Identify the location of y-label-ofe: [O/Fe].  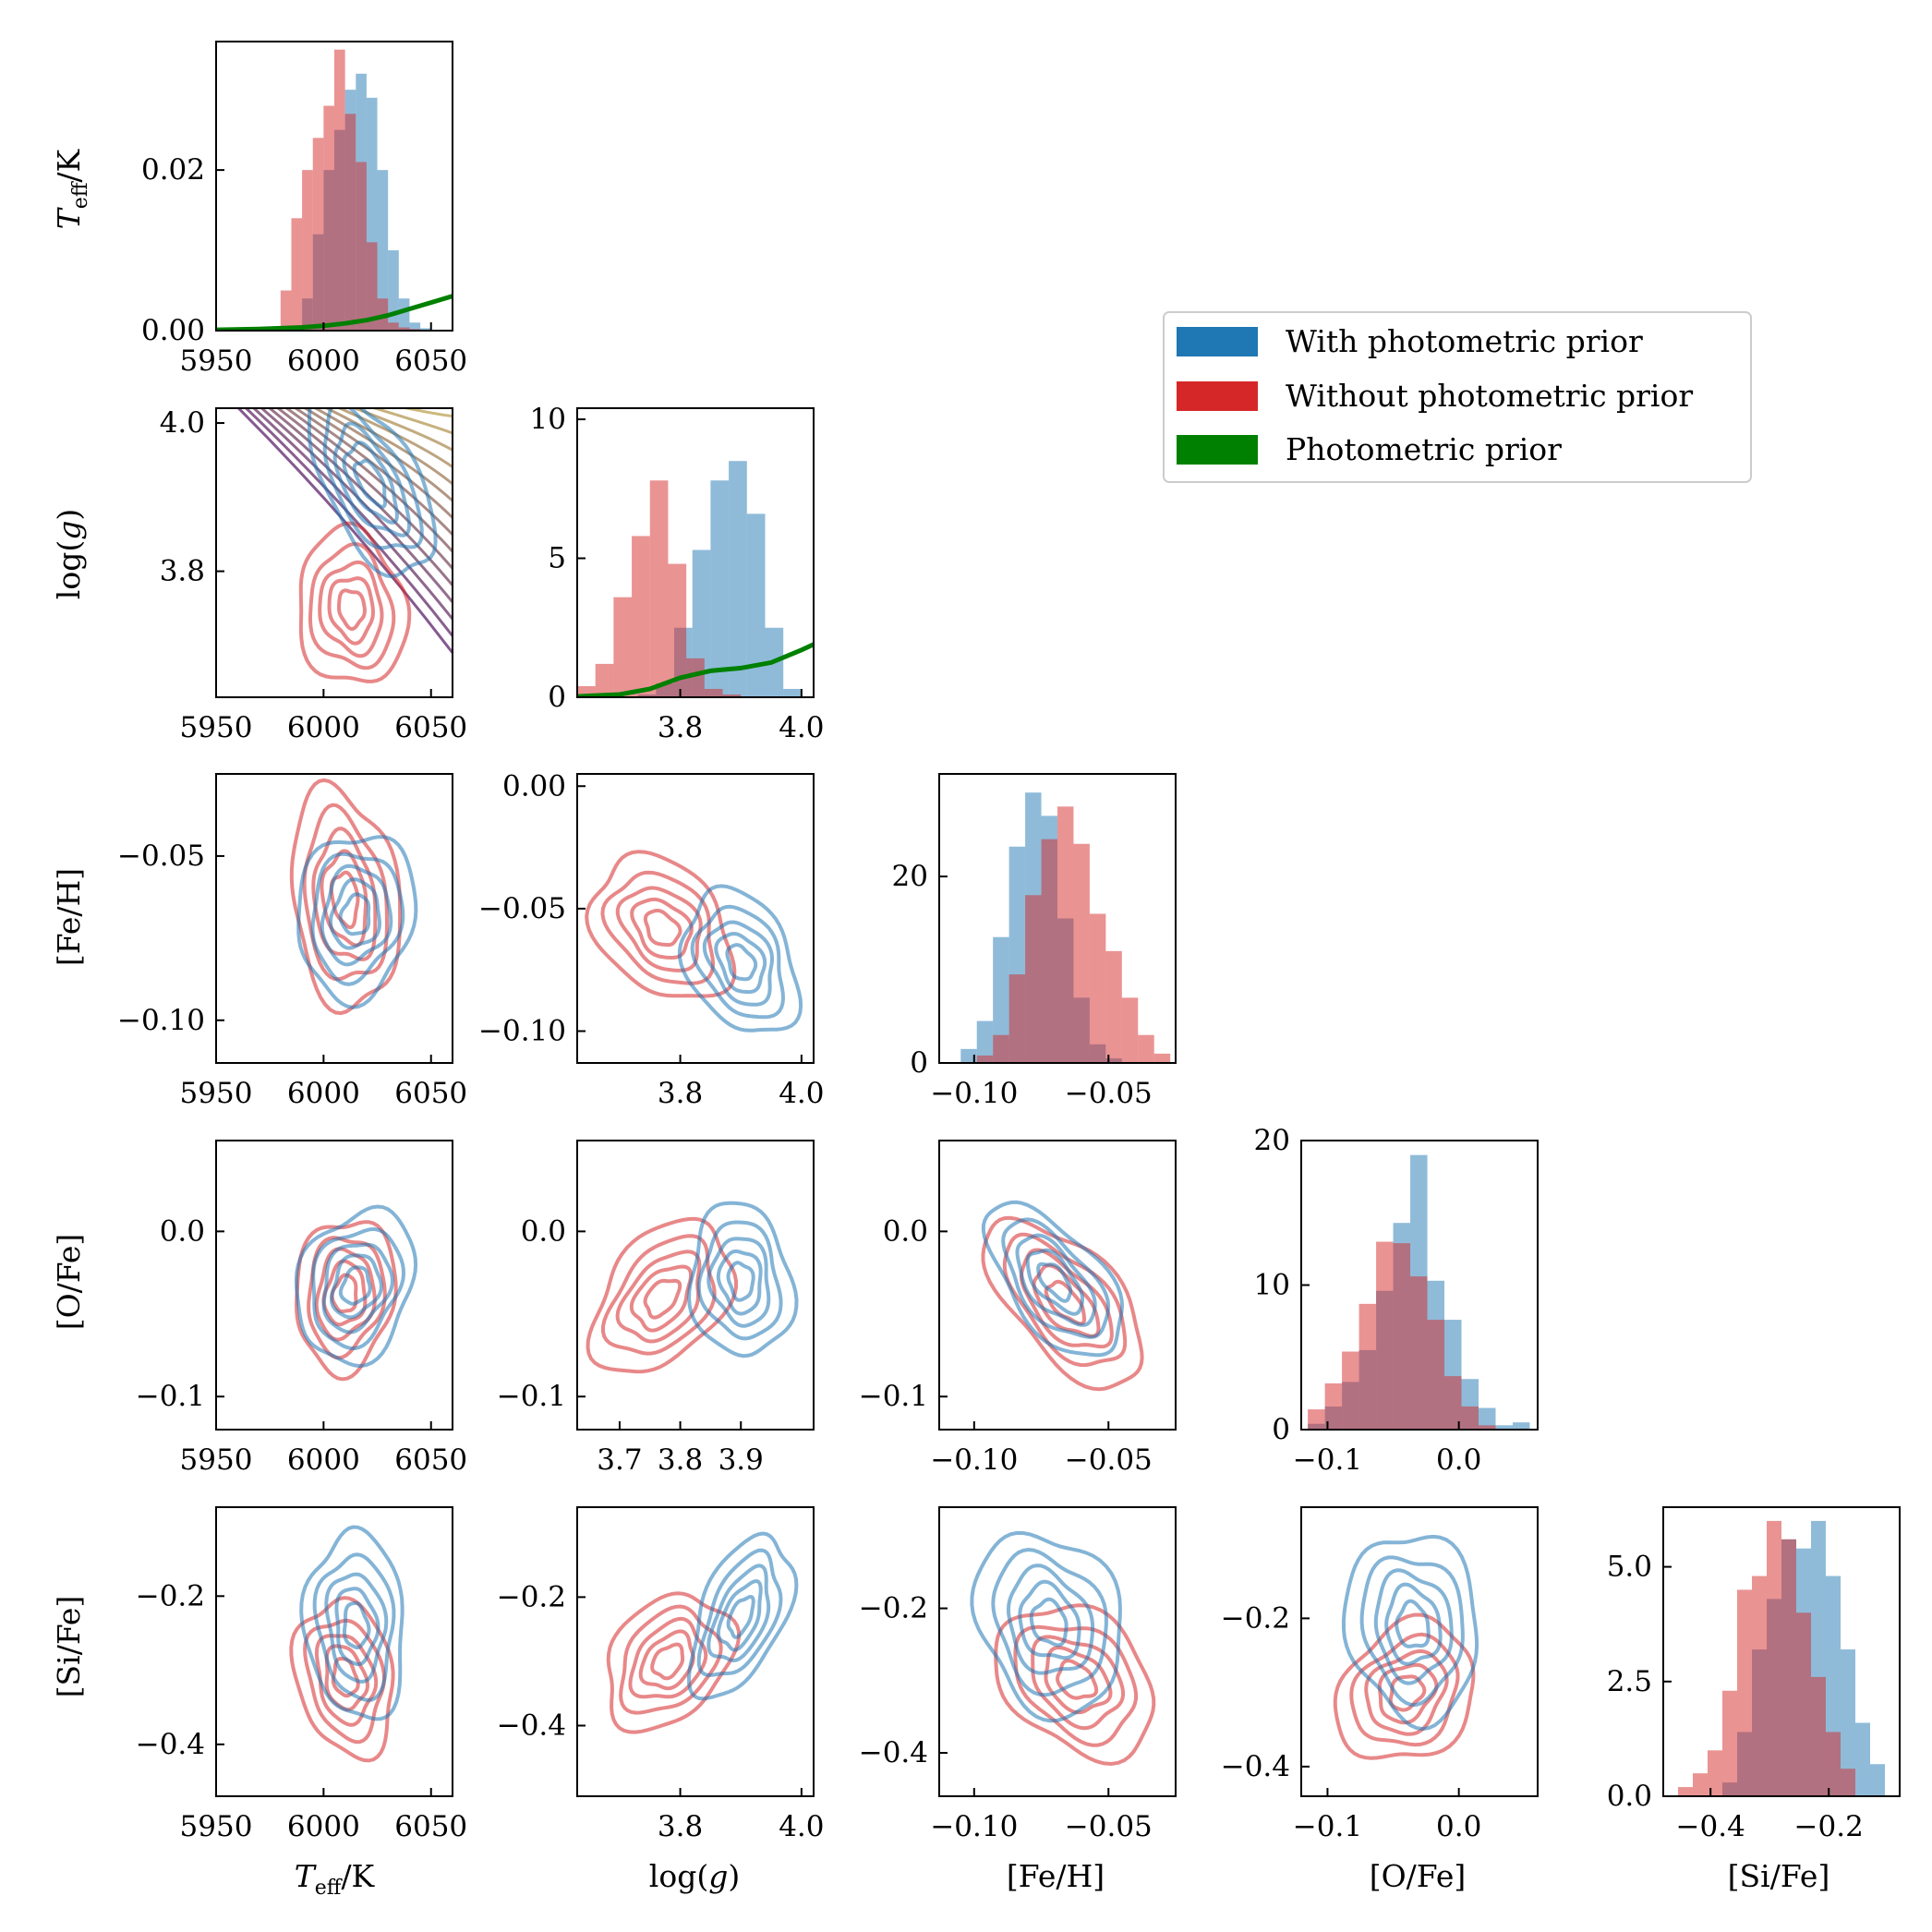
(69, 1283).